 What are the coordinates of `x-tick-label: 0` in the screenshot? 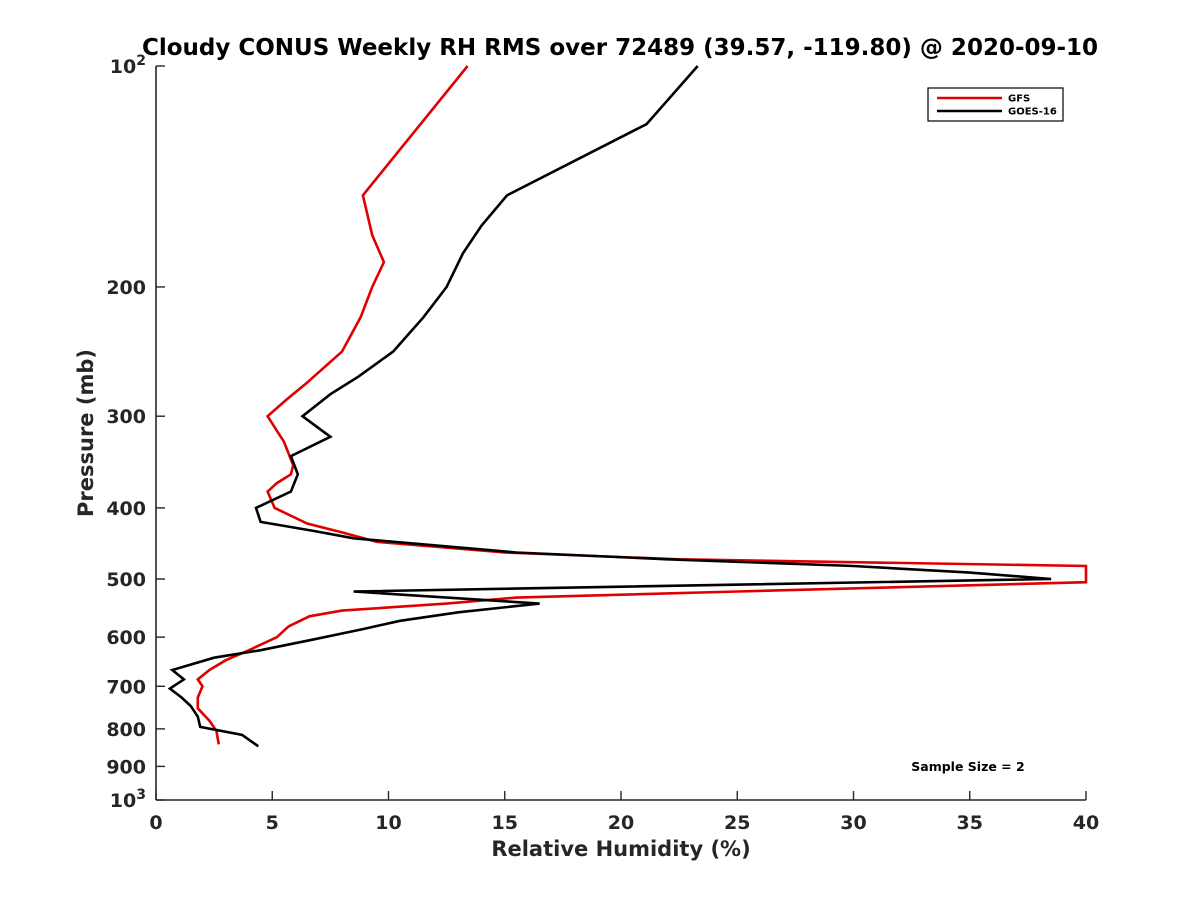 It's located at (155, 823).